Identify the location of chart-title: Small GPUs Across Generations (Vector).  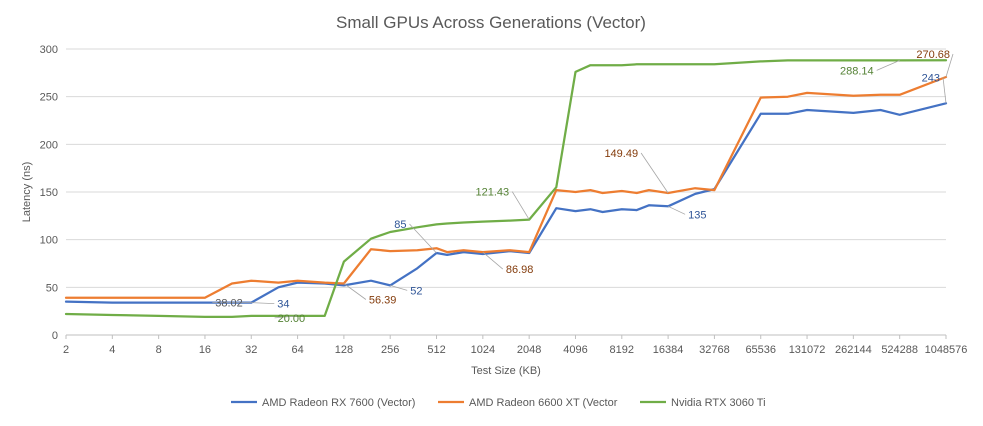
(491, 22).